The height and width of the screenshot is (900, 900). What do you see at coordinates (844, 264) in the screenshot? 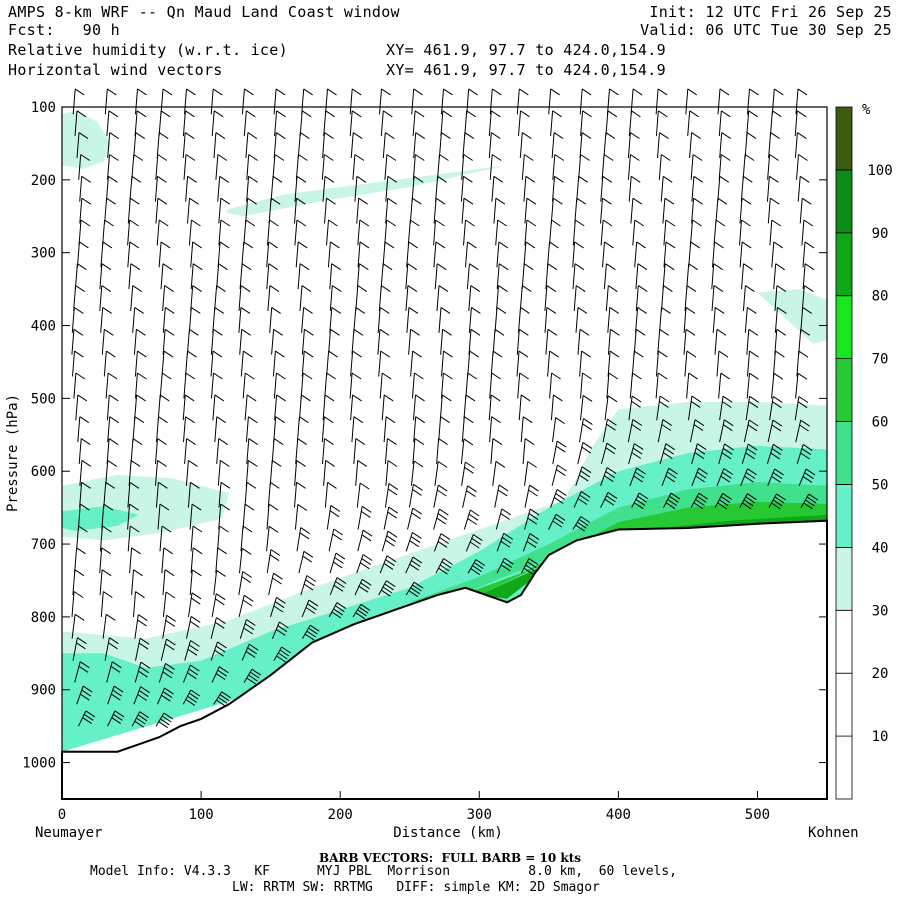
I see `colorbar-bin` at bounding box center [844, 264].